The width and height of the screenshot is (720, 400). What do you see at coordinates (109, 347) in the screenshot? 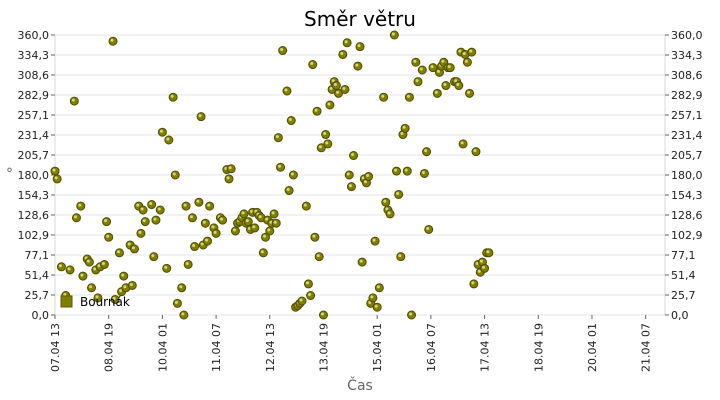
I see `x-tick-label: 08.04 19` at bounding box center [109, 347].